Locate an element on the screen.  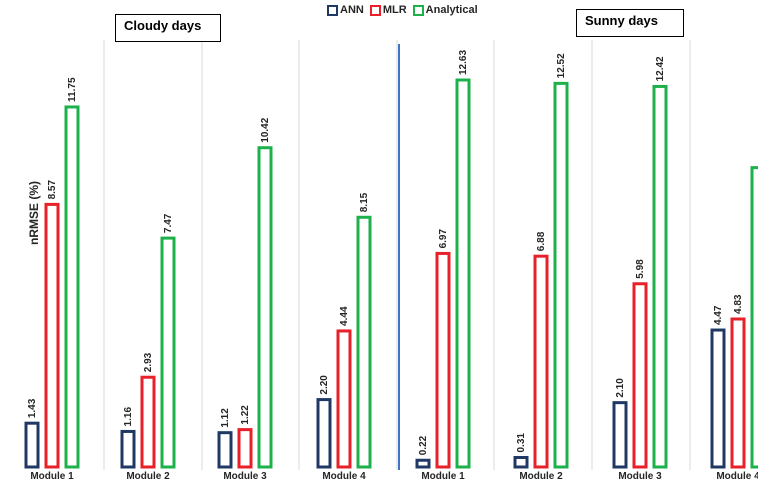
value-label-mlr: 5.98 is located at coordinates (640, 269).